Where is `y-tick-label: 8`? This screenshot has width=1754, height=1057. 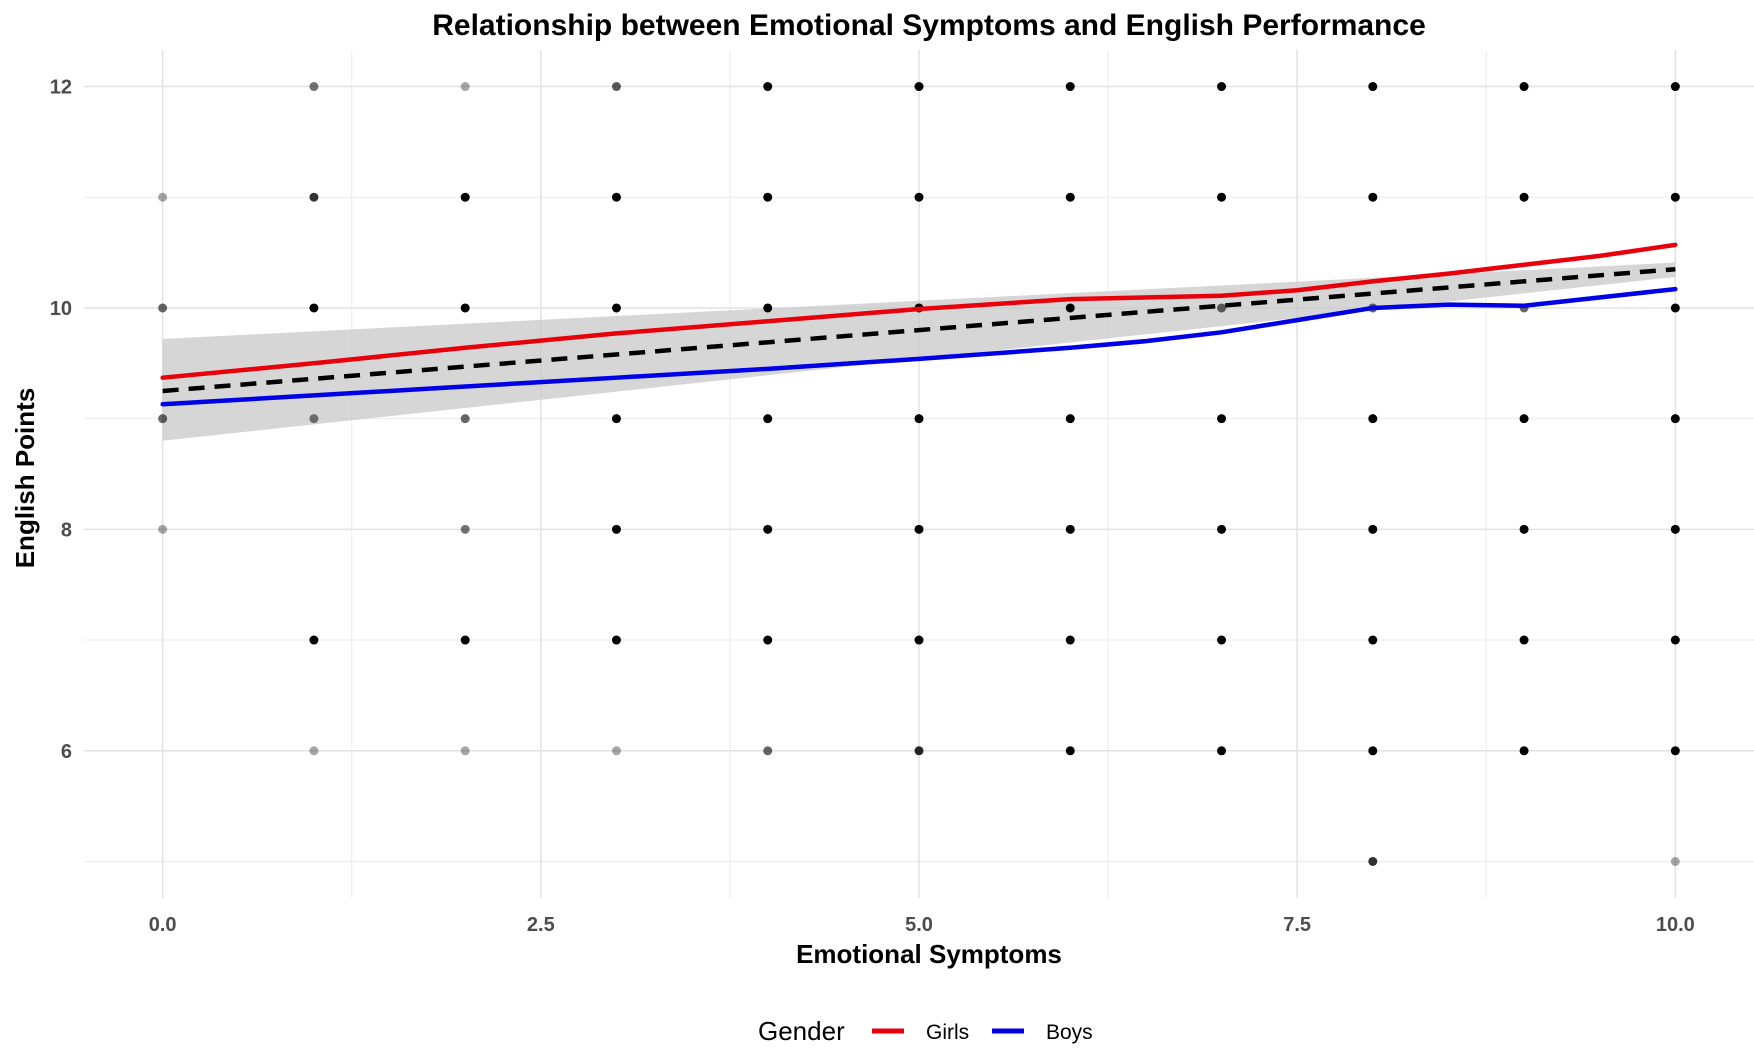
y-tick-label: 8 is located at coordinates (66, 530).